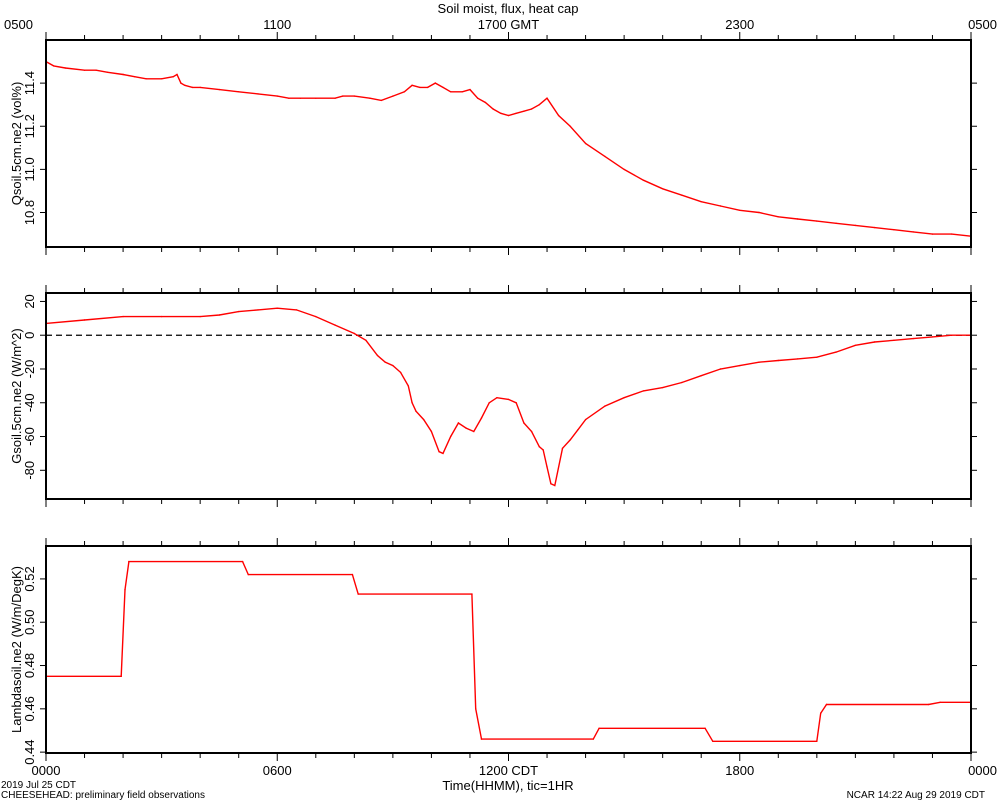  I want to click on bottom-tick-label: 1200 CDT, so click(508, 770).